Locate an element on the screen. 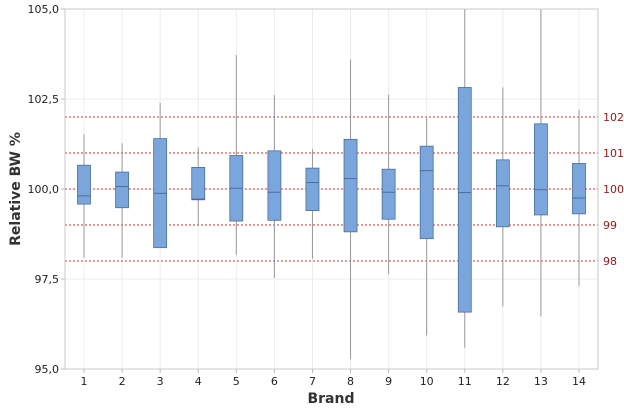 This screenshot has height=409, width=624. x-tick-label: 10 is located at coordinates (427, 381).